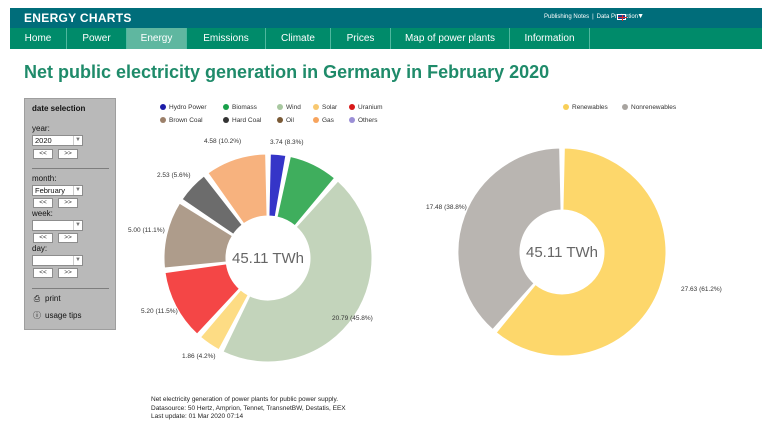 The width and height of the screenshot is (768, 434). I want to click on month-prev-button: <<, so click(43, 203).